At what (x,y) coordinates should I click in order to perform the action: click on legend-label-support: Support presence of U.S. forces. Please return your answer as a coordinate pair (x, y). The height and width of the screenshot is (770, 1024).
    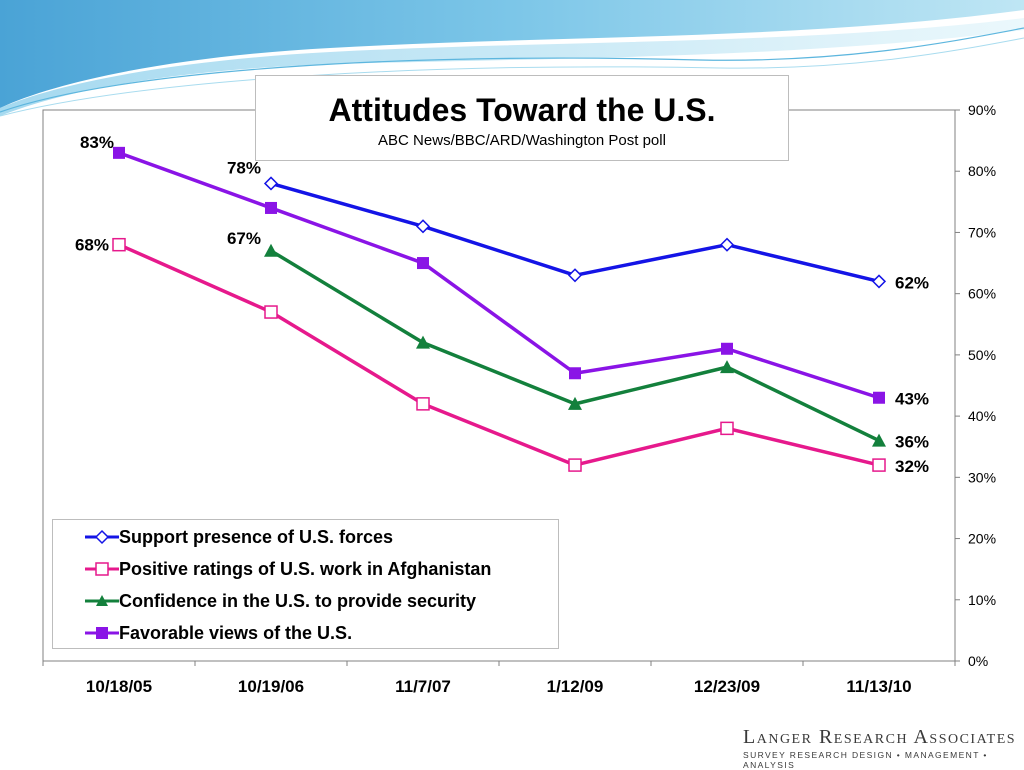
    Looking at the image, I should click on (256, 536).